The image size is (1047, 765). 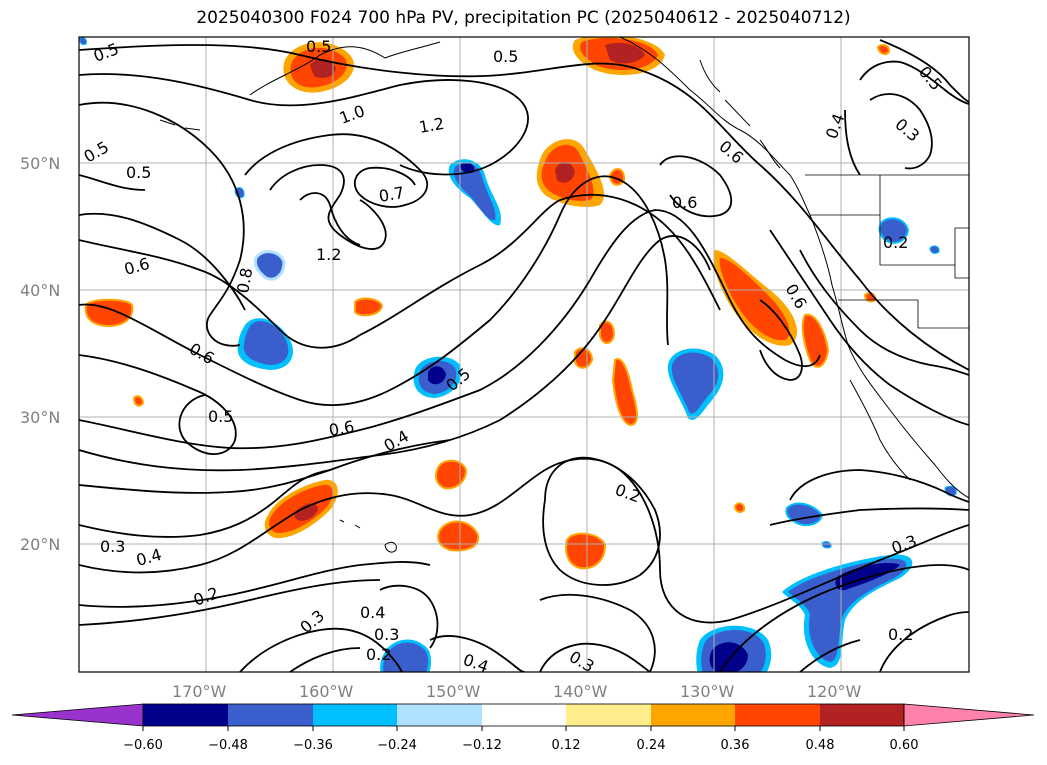 I want to click on contour-label: 0.7, so click(x=391, y=194).